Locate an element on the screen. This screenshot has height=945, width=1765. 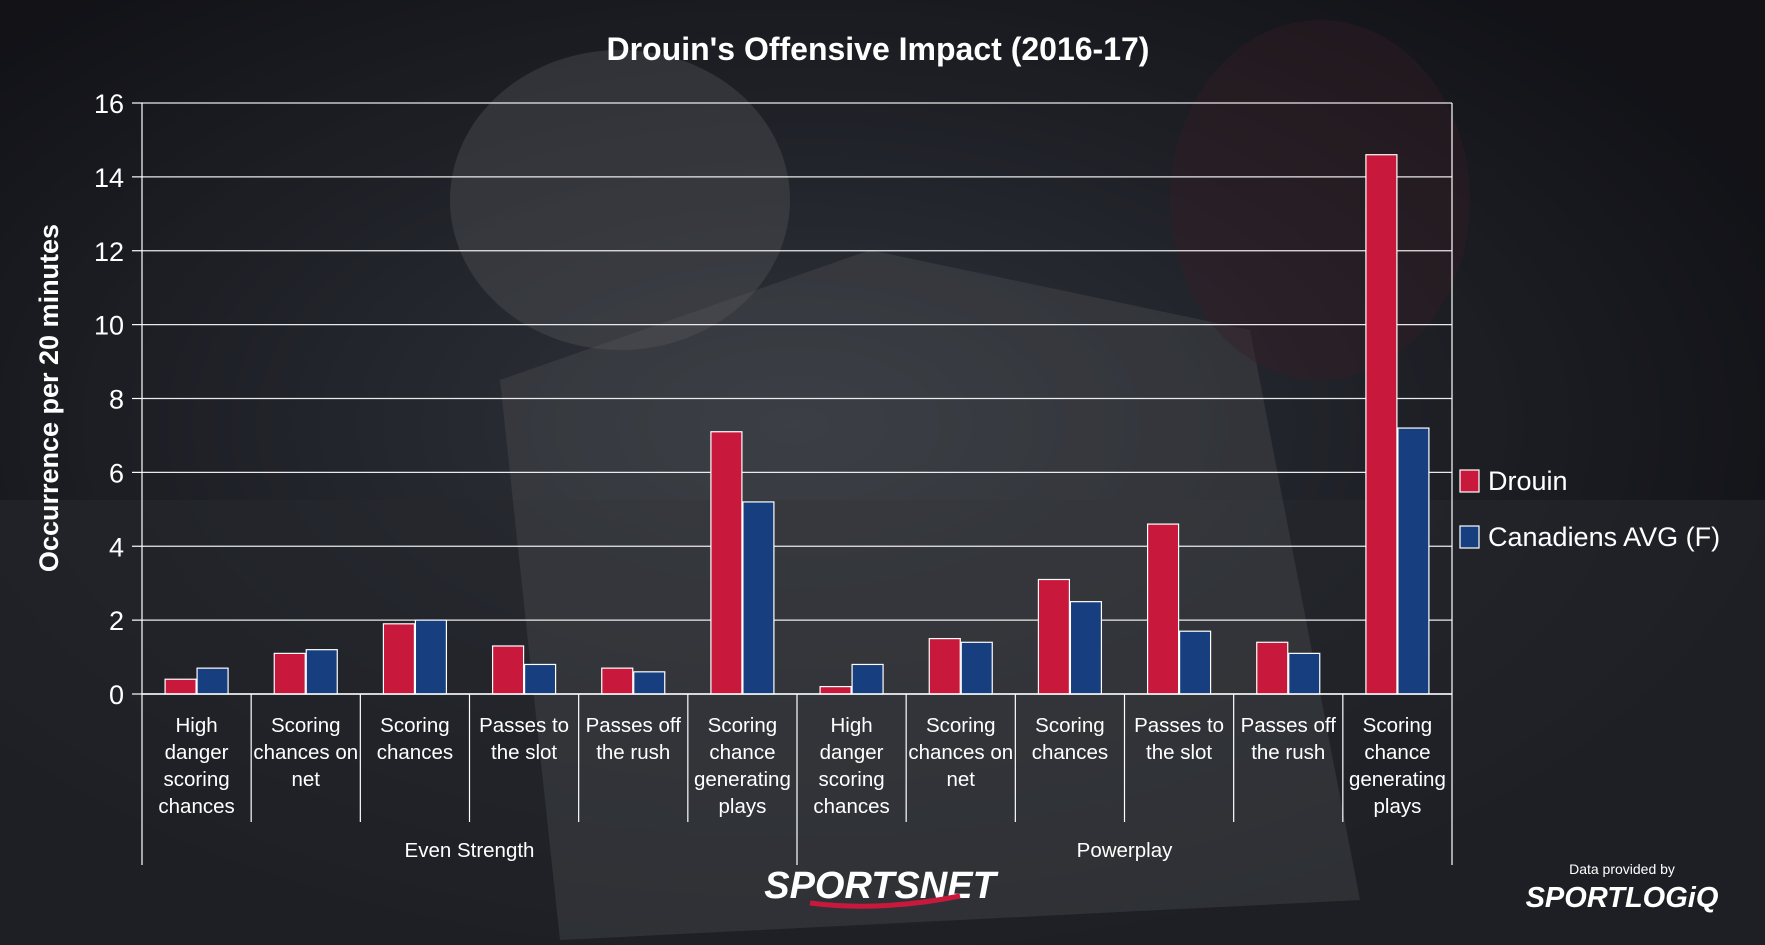
group-label: Powerplay is located at coordinates (1125, 850).